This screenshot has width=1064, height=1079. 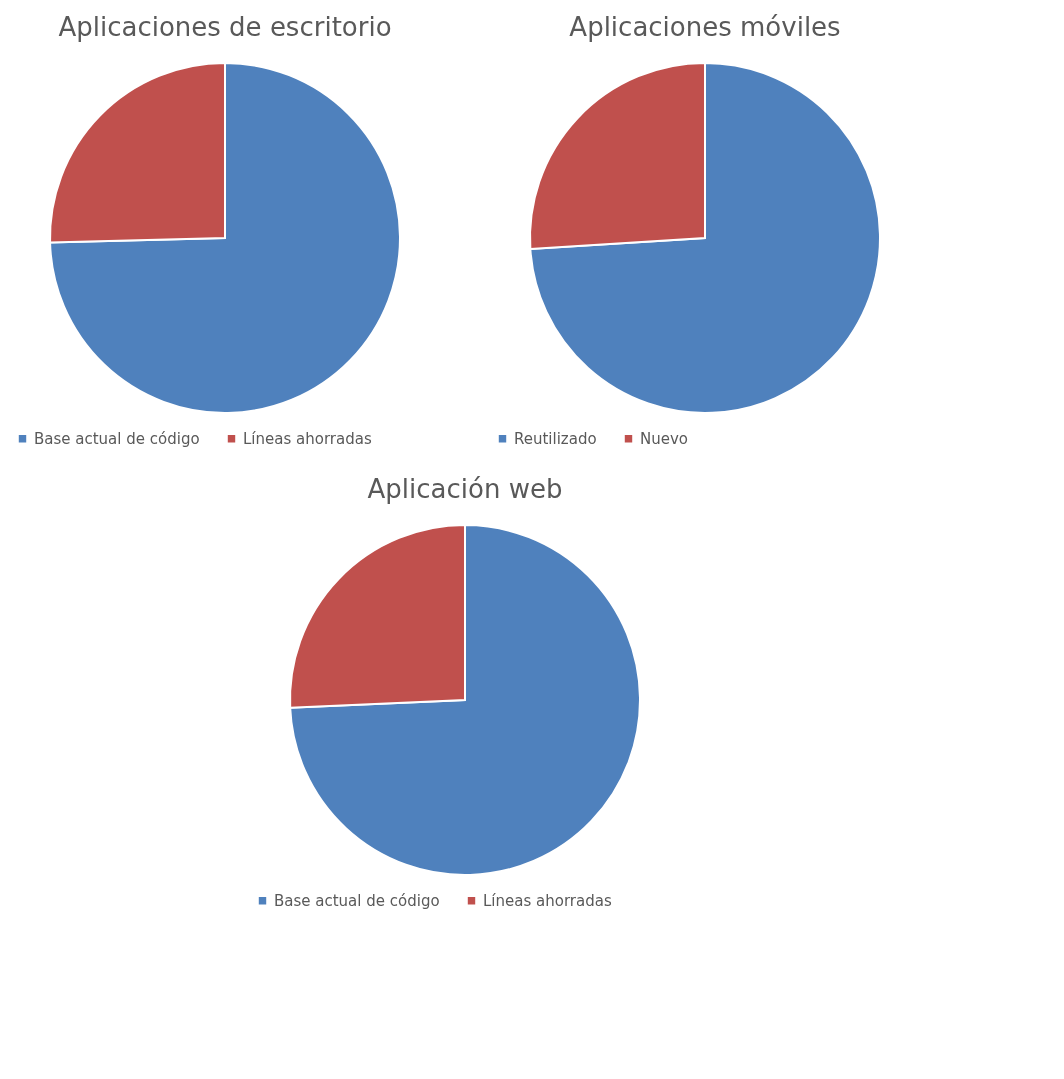 I want to click on chart-title: Aplicaciones de escritorio, so click(x=225, y=27).